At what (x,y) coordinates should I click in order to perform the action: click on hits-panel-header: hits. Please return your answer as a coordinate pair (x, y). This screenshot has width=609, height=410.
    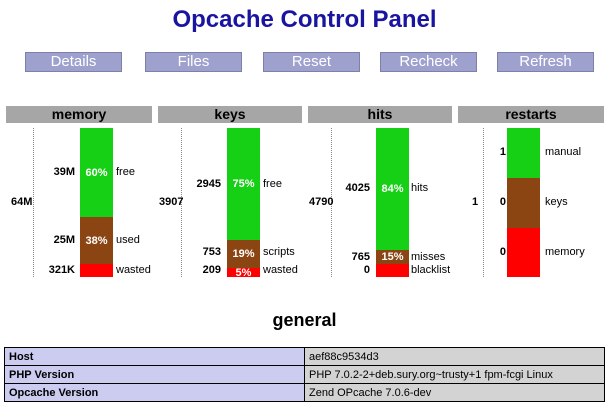
    Looking at the image, I should click on (380, 114).